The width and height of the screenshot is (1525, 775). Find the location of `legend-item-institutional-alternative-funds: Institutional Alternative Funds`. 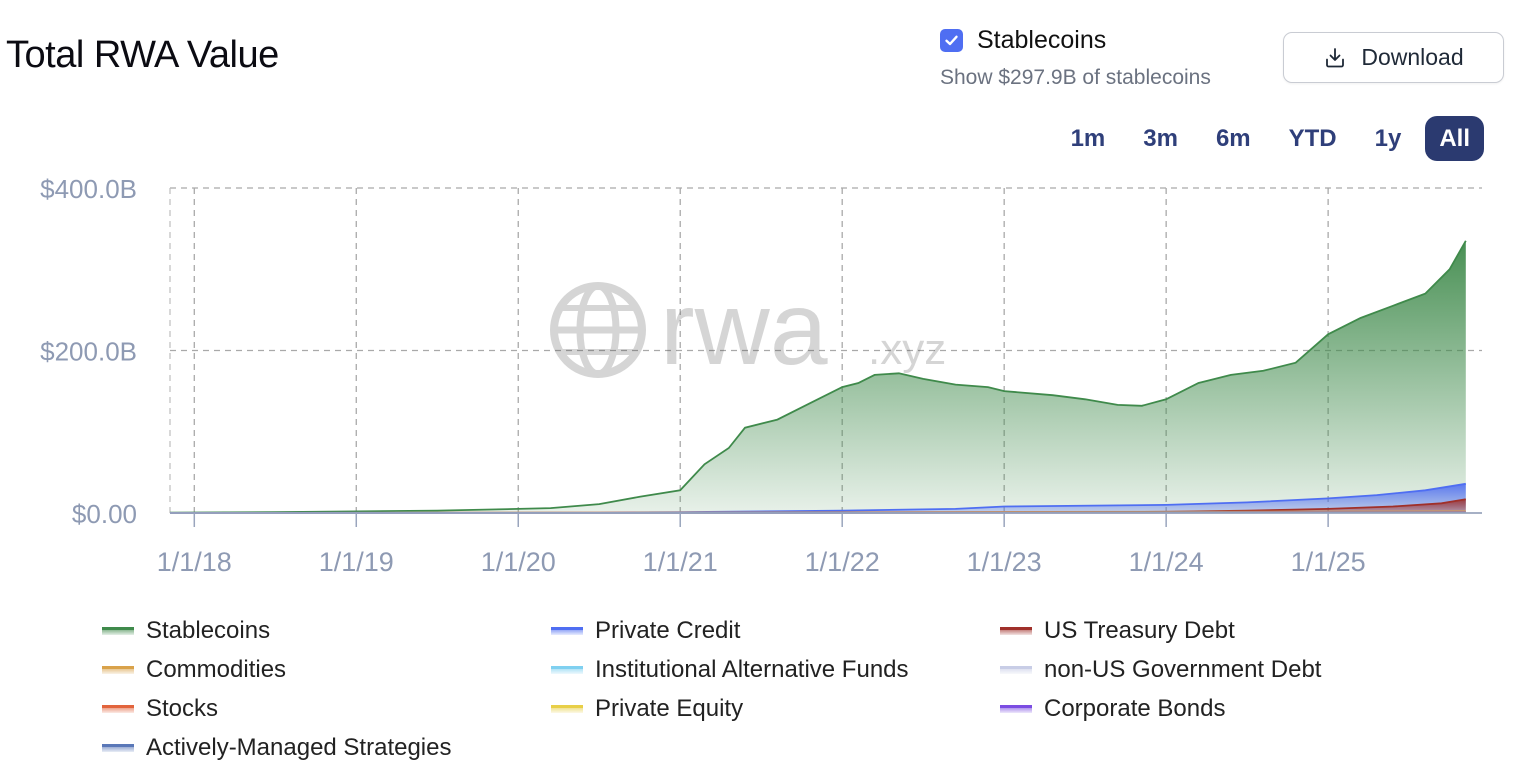

legend-item-institutional-alternative-funds: Institutional Alternative Funds is located at coordinates (775, 670).